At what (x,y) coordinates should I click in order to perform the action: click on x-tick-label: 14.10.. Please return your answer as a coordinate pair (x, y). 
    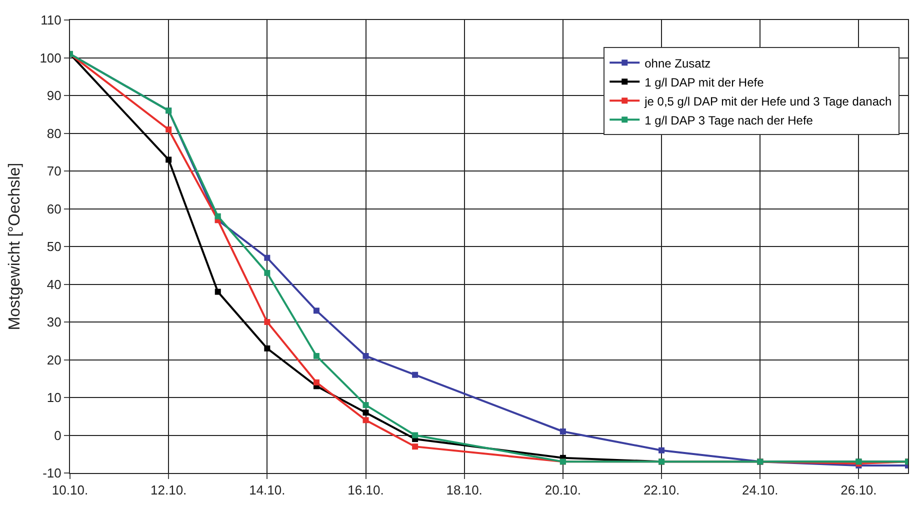
    Looking at the image, I should click on (267, 490).